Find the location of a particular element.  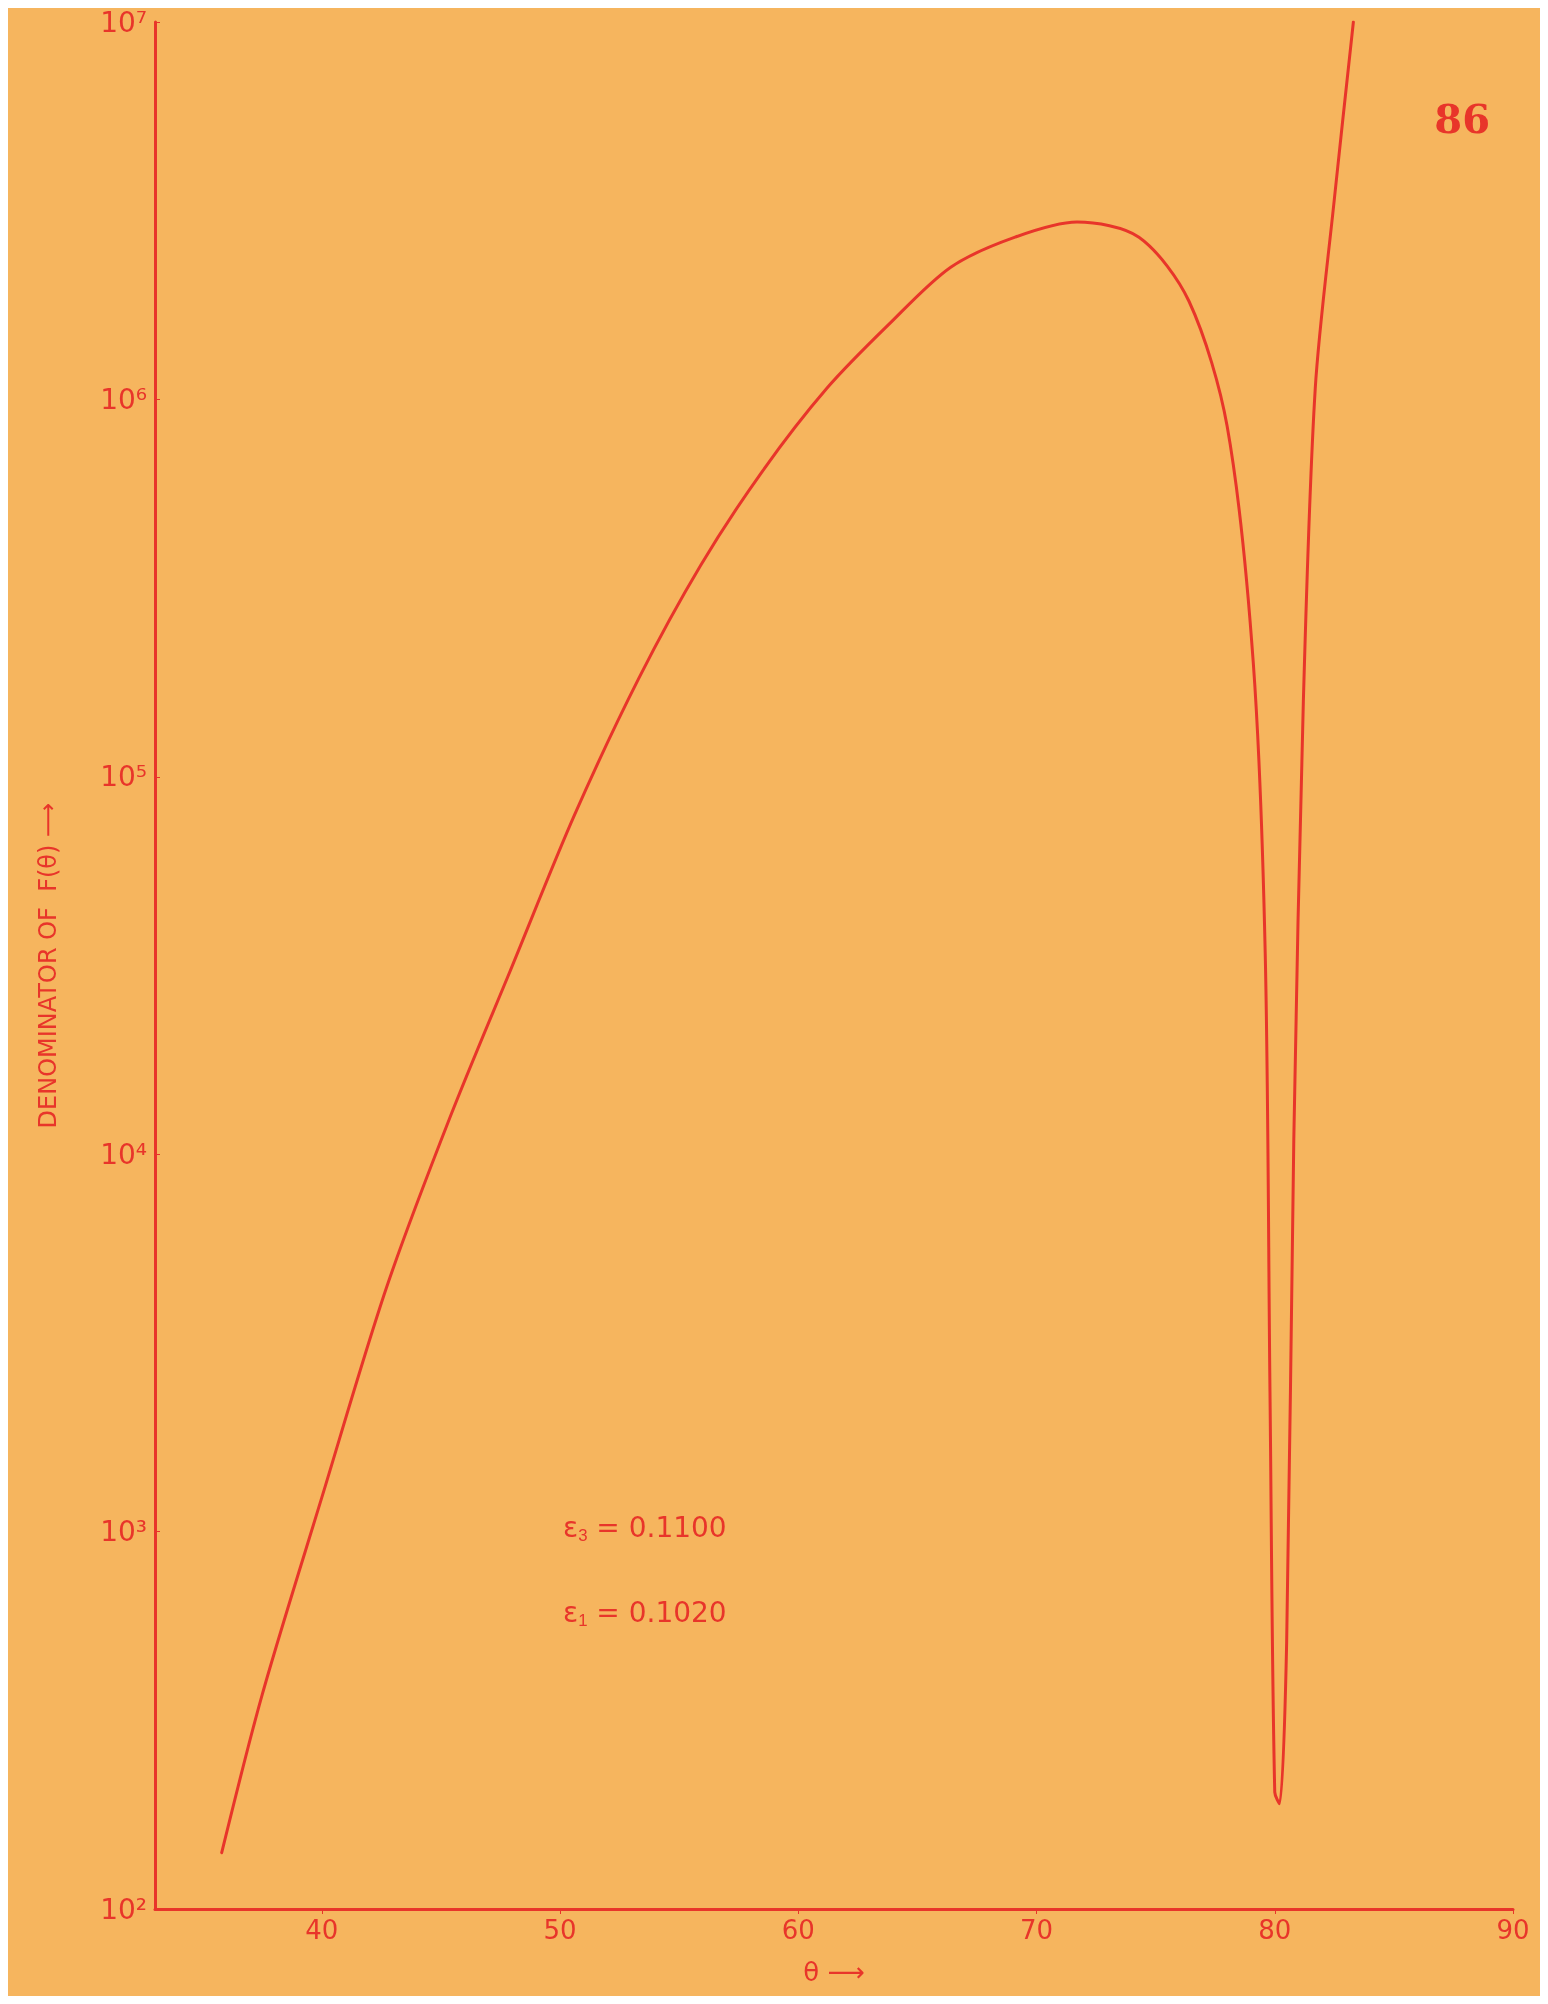

y-tick-label: 10³ is located at coordinates (123, 1532).